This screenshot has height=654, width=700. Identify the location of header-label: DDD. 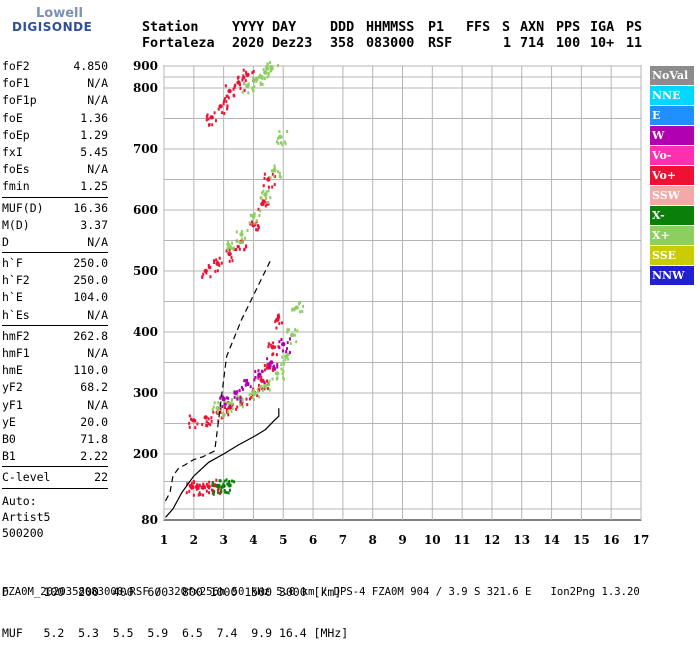
(342, 27).